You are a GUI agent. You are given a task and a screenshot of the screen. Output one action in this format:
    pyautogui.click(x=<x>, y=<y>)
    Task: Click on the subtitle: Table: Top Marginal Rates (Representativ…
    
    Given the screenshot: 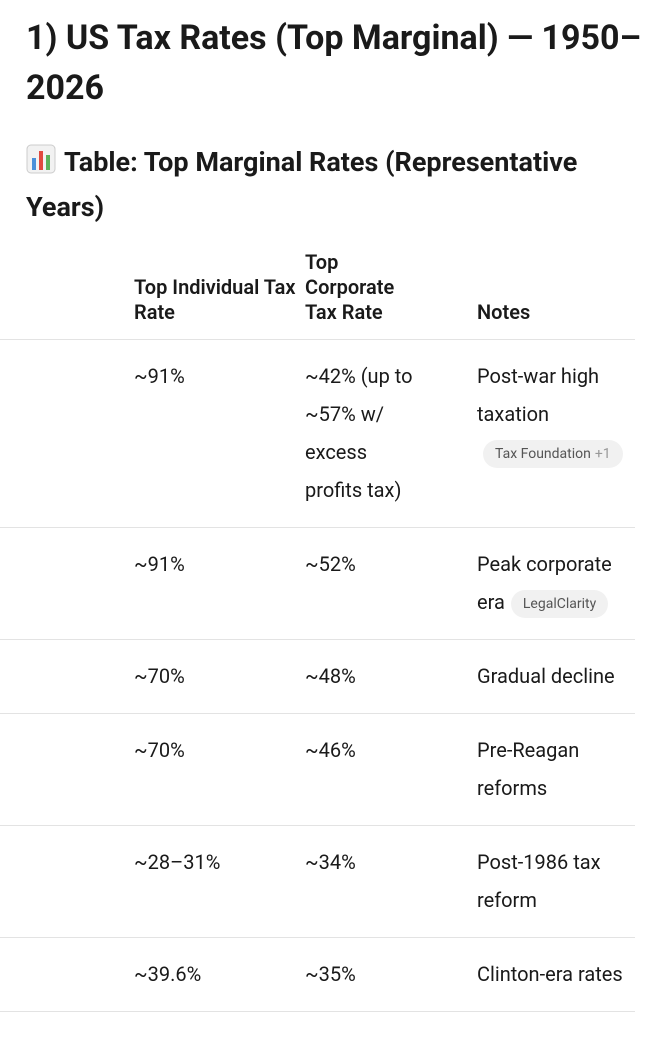 What is the action you would take?
    pyautogui.click(x=302, y=184)
    